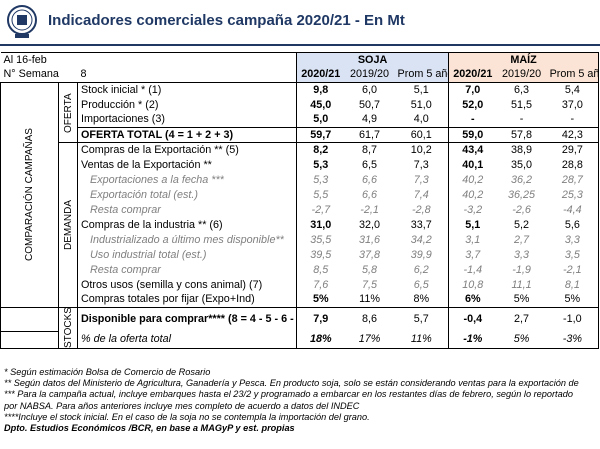  I want to click on soja-col-2019-20: 2019/20, so click(369, 75).